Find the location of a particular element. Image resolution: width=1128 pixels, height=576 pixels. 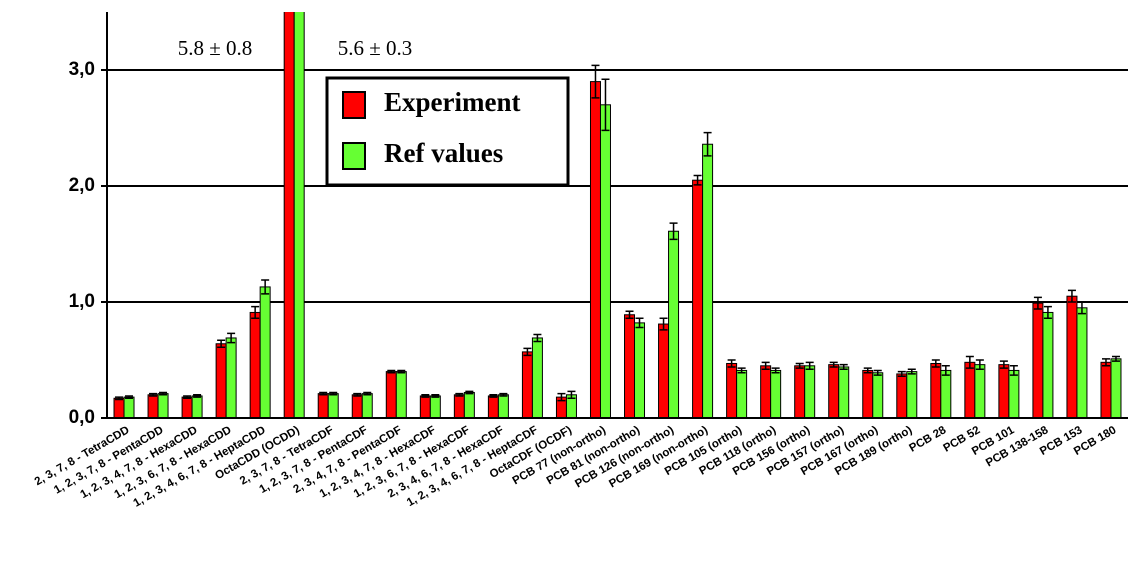

y-tick-label: 2,0 is located at coordinates (82, 185).